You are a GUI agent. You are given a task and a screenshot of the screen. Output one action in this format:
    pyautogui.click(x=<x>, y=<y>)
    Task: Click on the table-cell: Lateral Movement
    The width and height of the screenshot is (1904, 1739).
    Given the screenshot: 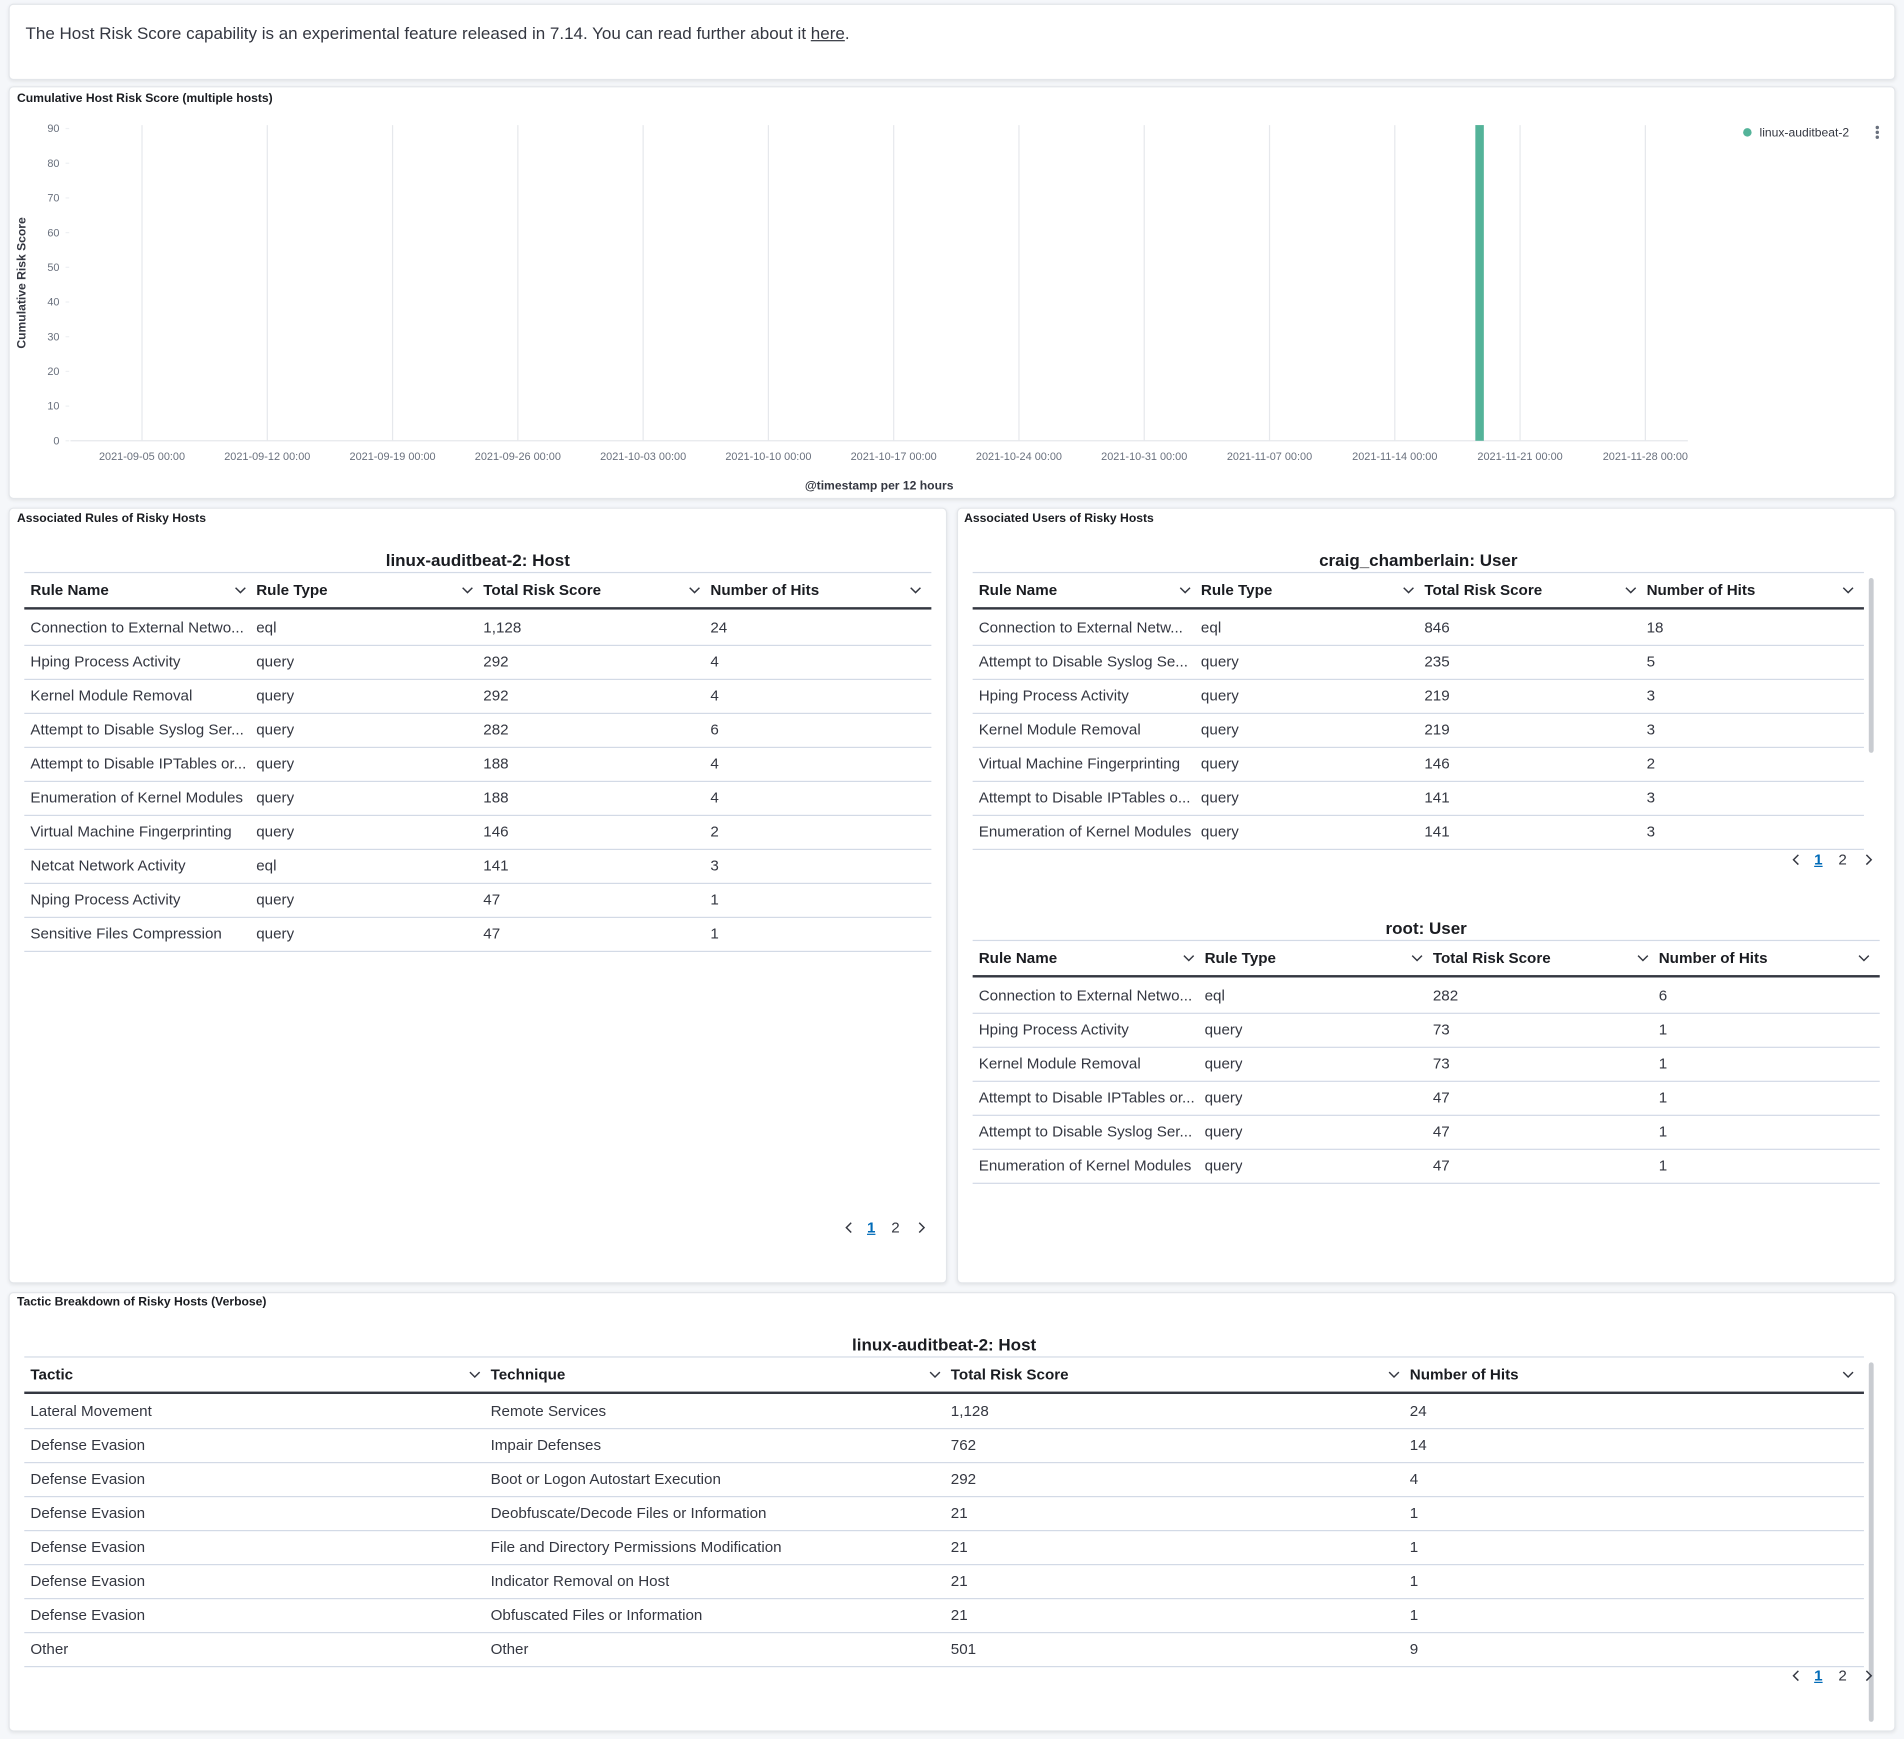 What is the action you would take?
    pyautogui.click(x=91, y=1411)
    